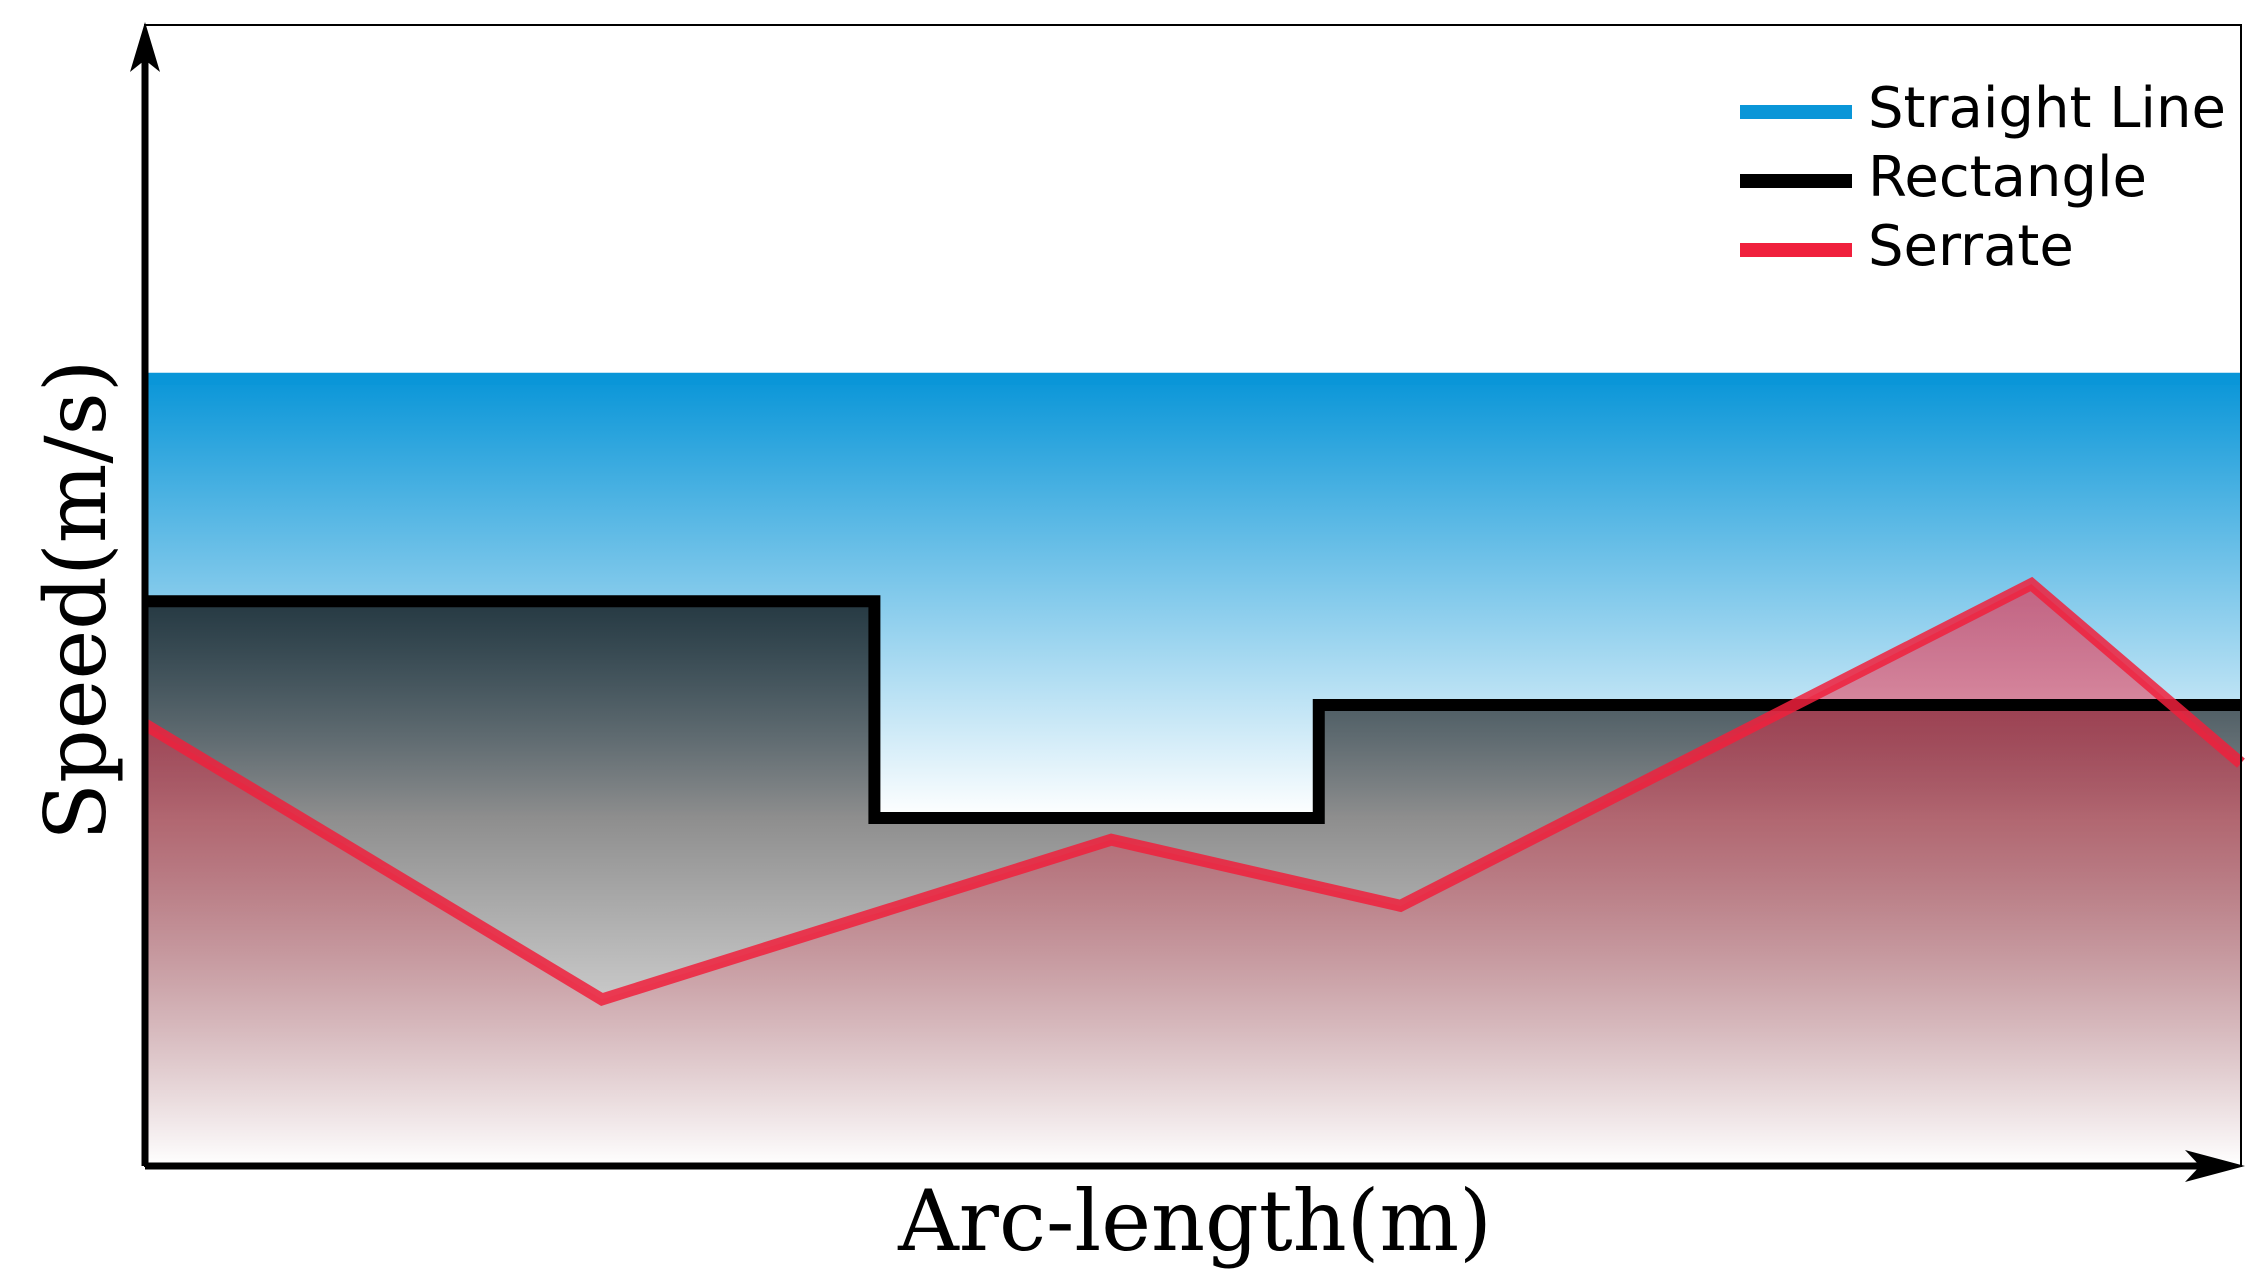 The image size is (2260, 1286). I want to click on y-axis-arrow, so click(145, 47).